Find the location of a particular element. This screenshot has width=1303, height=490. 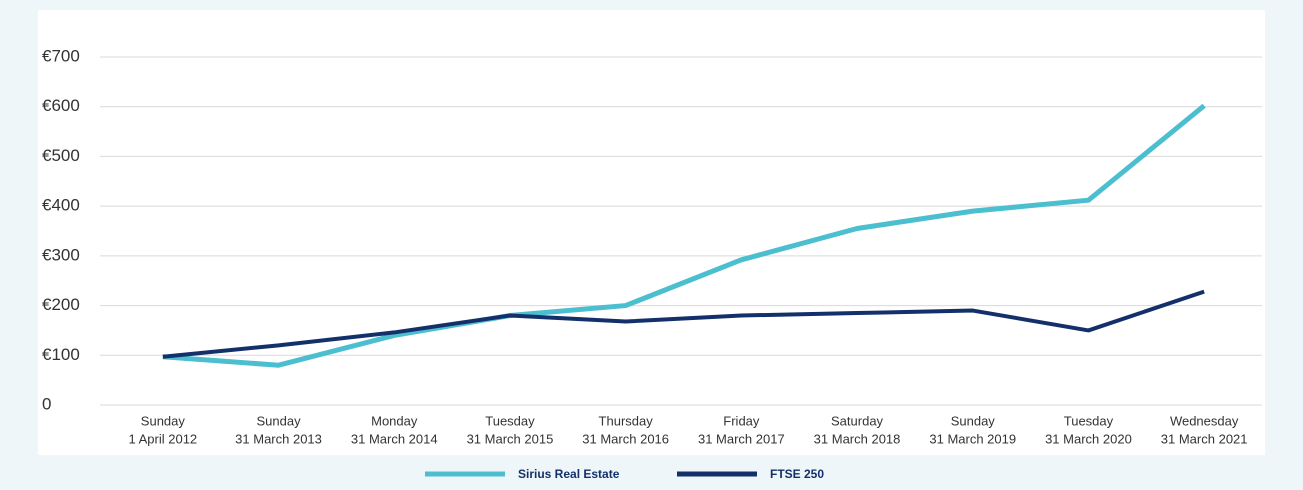

y-tick-label: €500 is located at coordinates (61, 155).